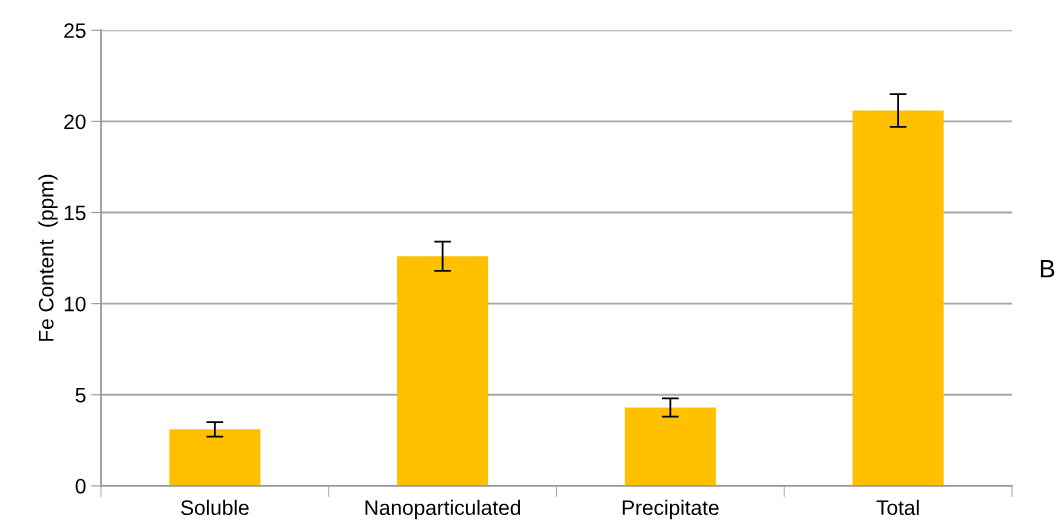 This screenshot has height=531, width=1063. Describe the element at coordinates (48, 257) in the screenshot. I see `y-axis-title: Fe Content (ppm)` at that location.